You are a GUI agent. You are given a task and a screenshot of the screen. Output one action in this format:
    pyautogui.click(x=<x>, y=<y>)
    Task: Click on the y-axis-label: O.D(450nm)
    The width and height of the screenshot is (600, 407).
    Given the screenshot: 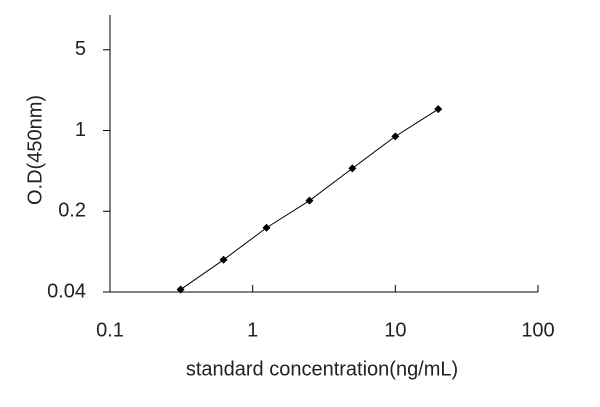 What is the action you would take?
    pyautogui.click(x=35, y=150)
    